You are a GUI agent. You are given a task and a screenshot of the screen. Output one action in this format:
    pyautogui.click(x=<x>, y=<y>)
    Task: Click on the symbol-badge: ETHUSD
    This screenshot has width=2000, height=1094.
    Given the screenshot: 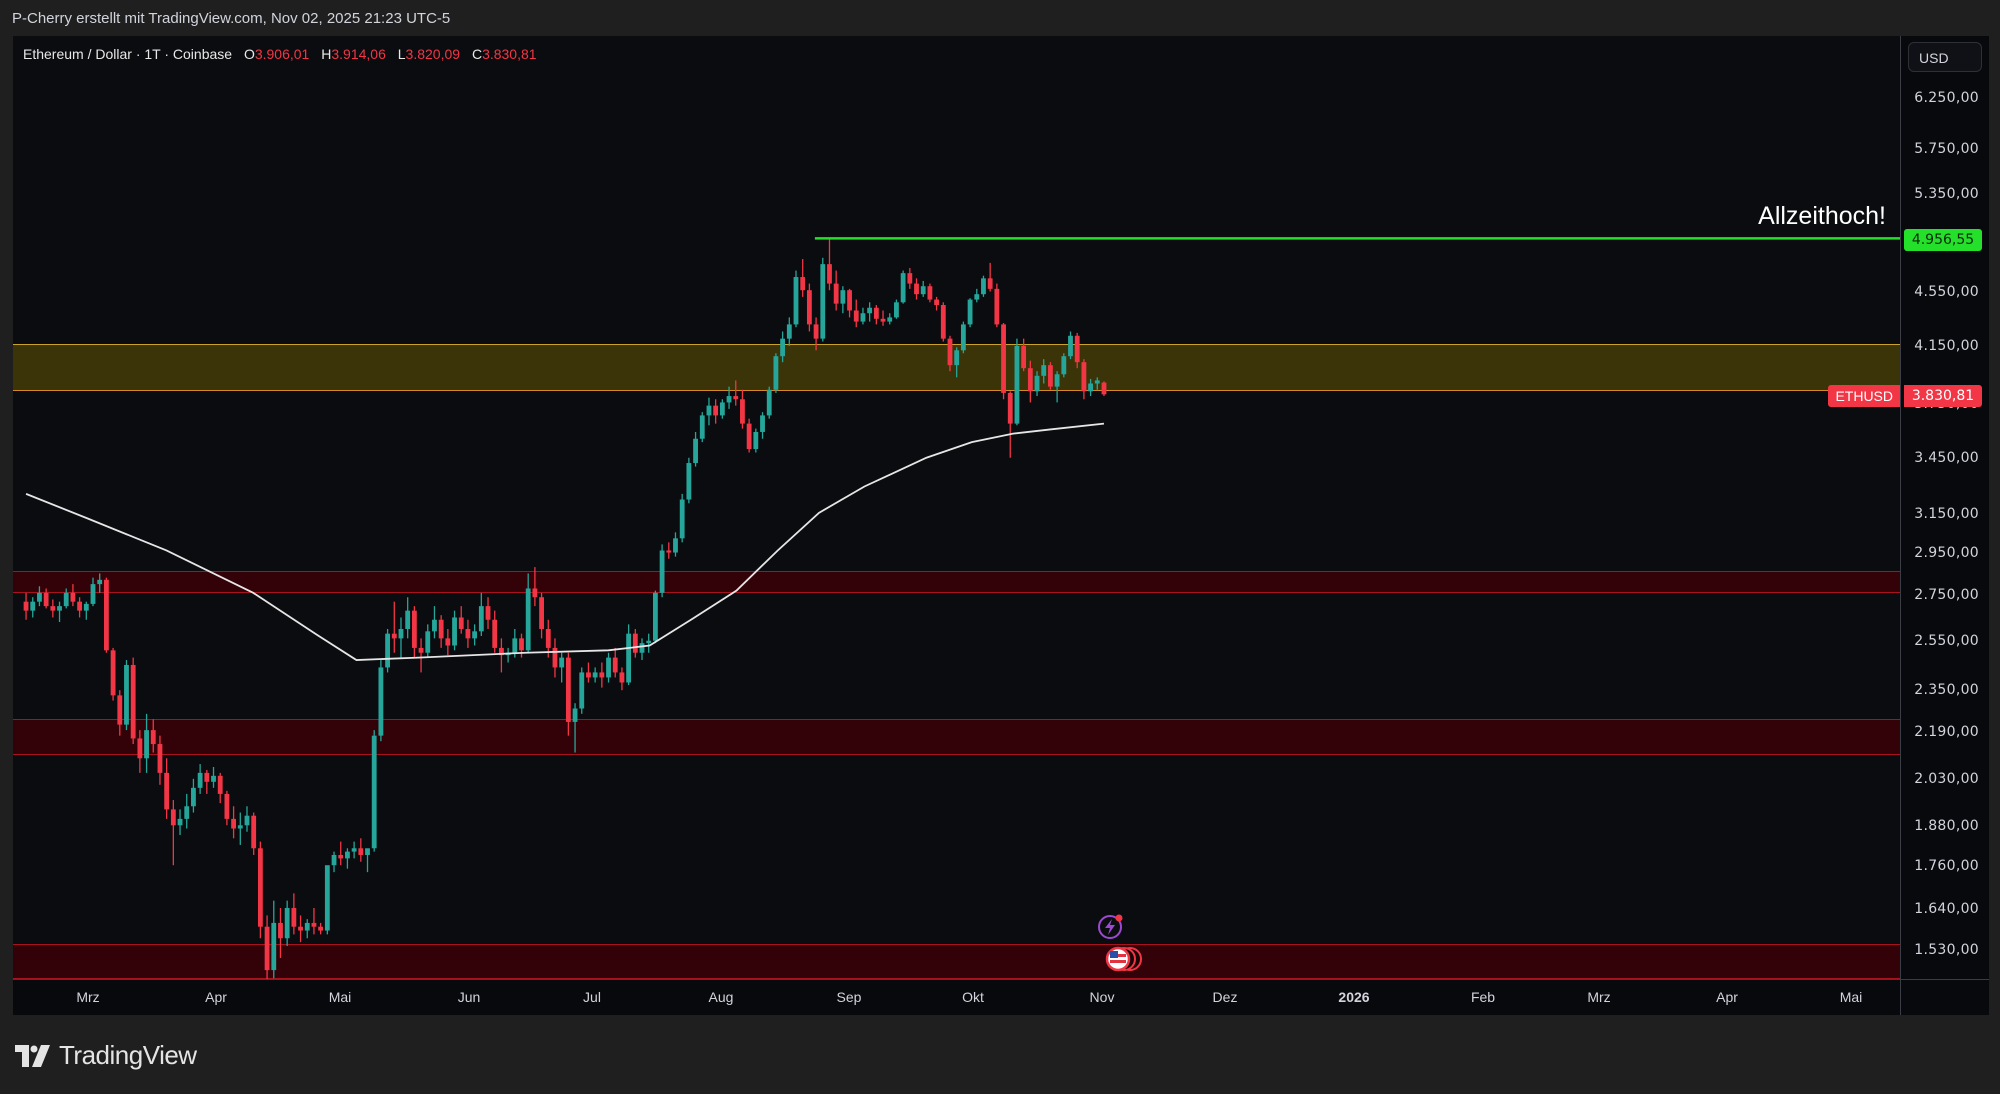 What is the action you would take?
    pyautogui.click(x=1864, y=396)
    